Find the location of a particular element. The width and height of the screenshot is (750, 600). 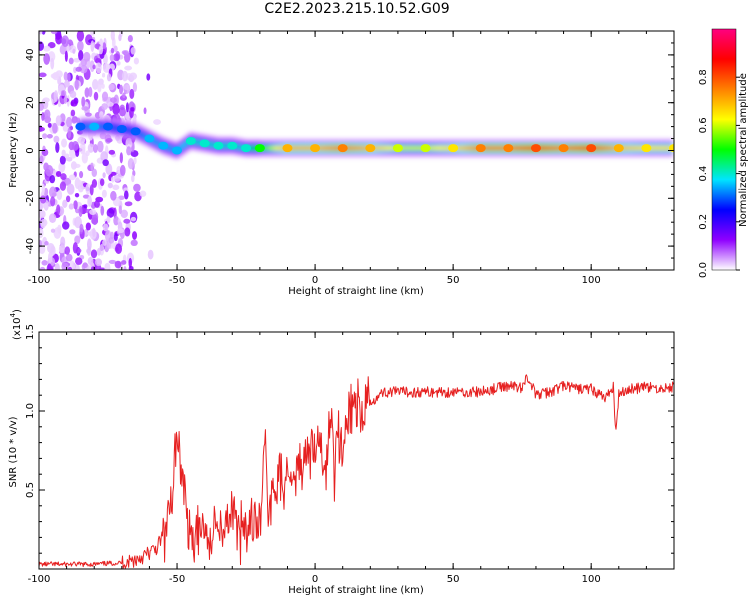

snr-x-tick-label: 0 is located at coordinates (315, 579).